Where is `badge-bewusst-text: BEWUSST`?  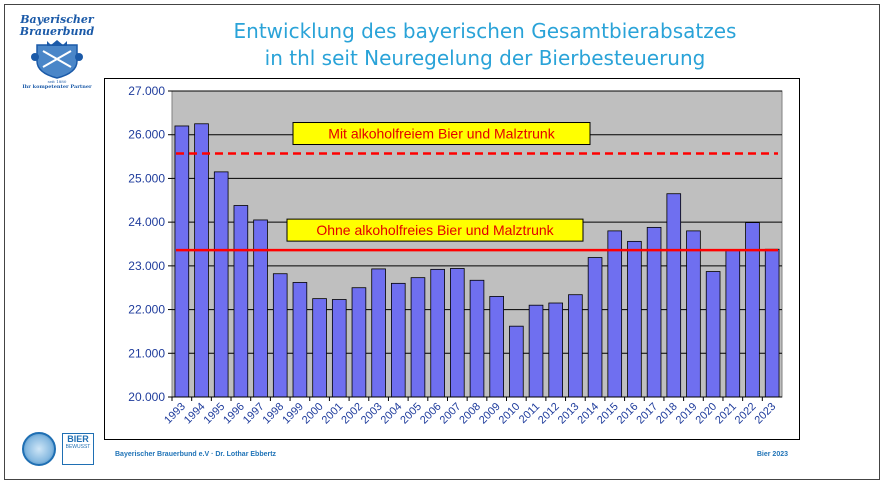
badge-bewusst-text: BEWUSST is located at coordinates (78, 447).